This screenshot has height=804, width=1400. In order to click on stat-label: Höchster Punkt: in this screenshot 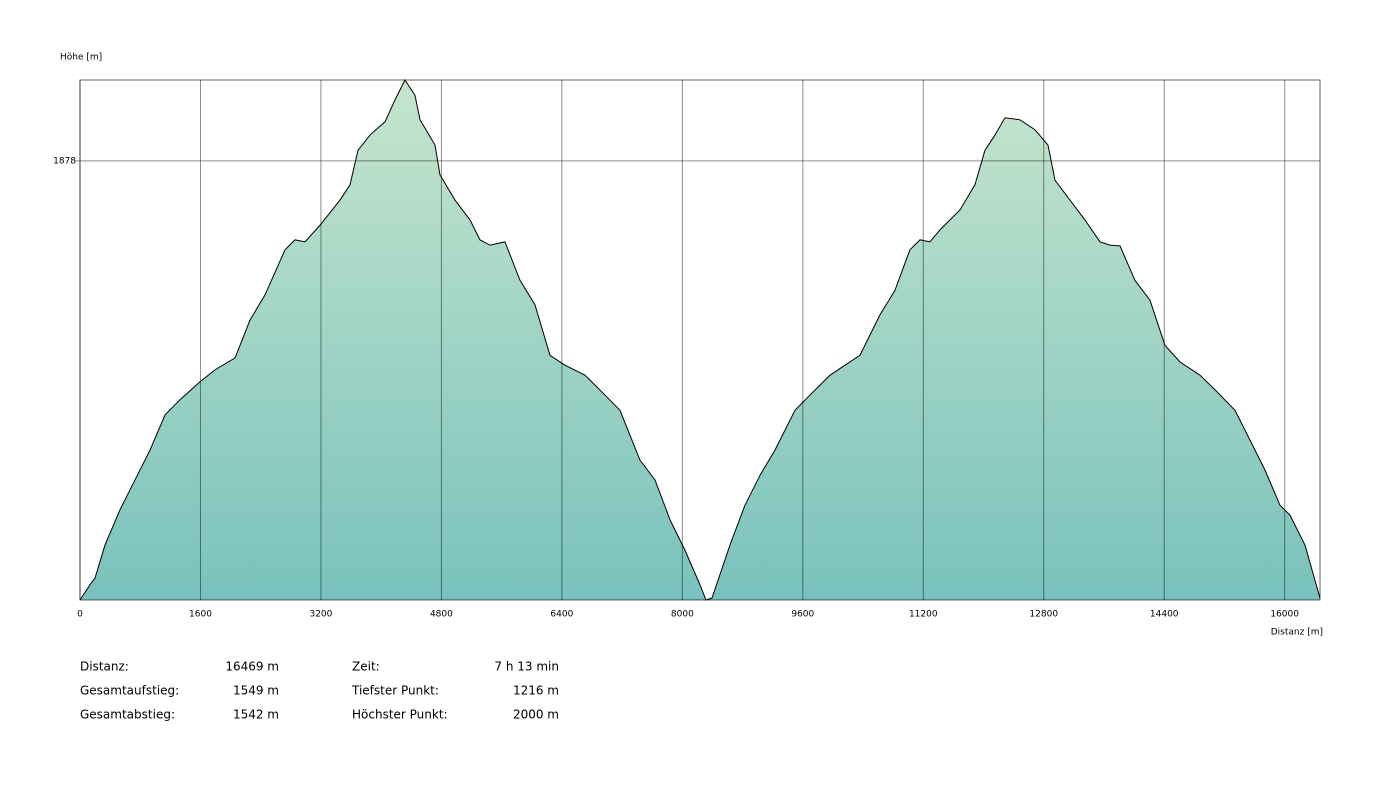, I will do `click(400, 715)`.